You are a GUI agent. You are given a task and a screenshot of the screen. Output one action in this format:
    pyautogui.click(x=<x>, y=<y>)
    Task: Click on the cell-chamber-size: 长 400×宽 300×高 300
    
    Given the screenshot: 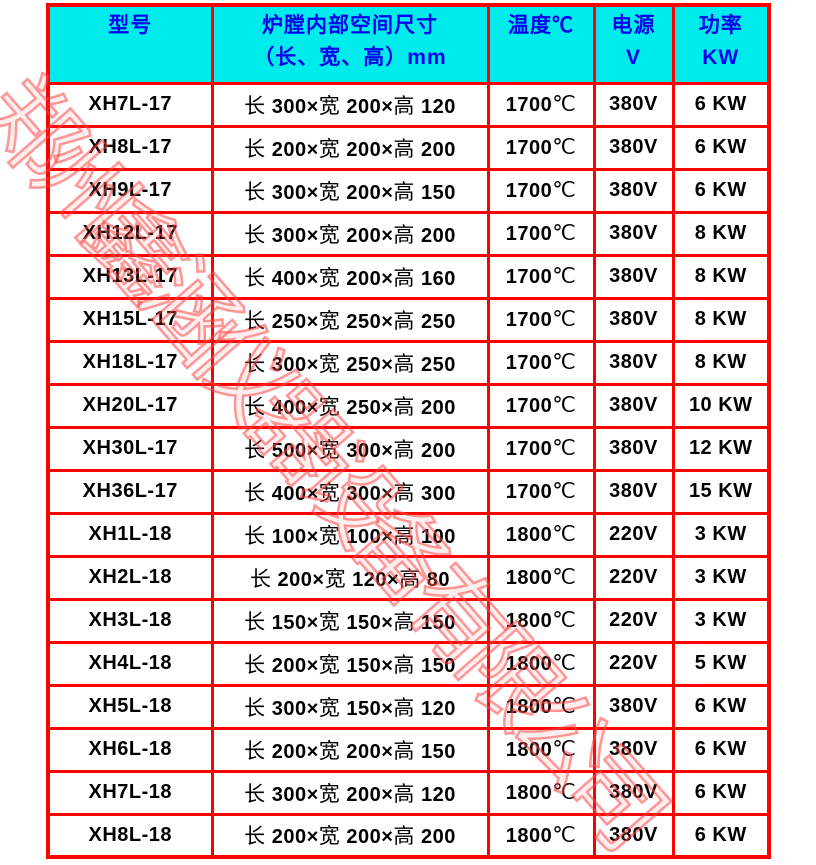 What is the action you would take?
    pyautogui.click(x=350, y=491)
    